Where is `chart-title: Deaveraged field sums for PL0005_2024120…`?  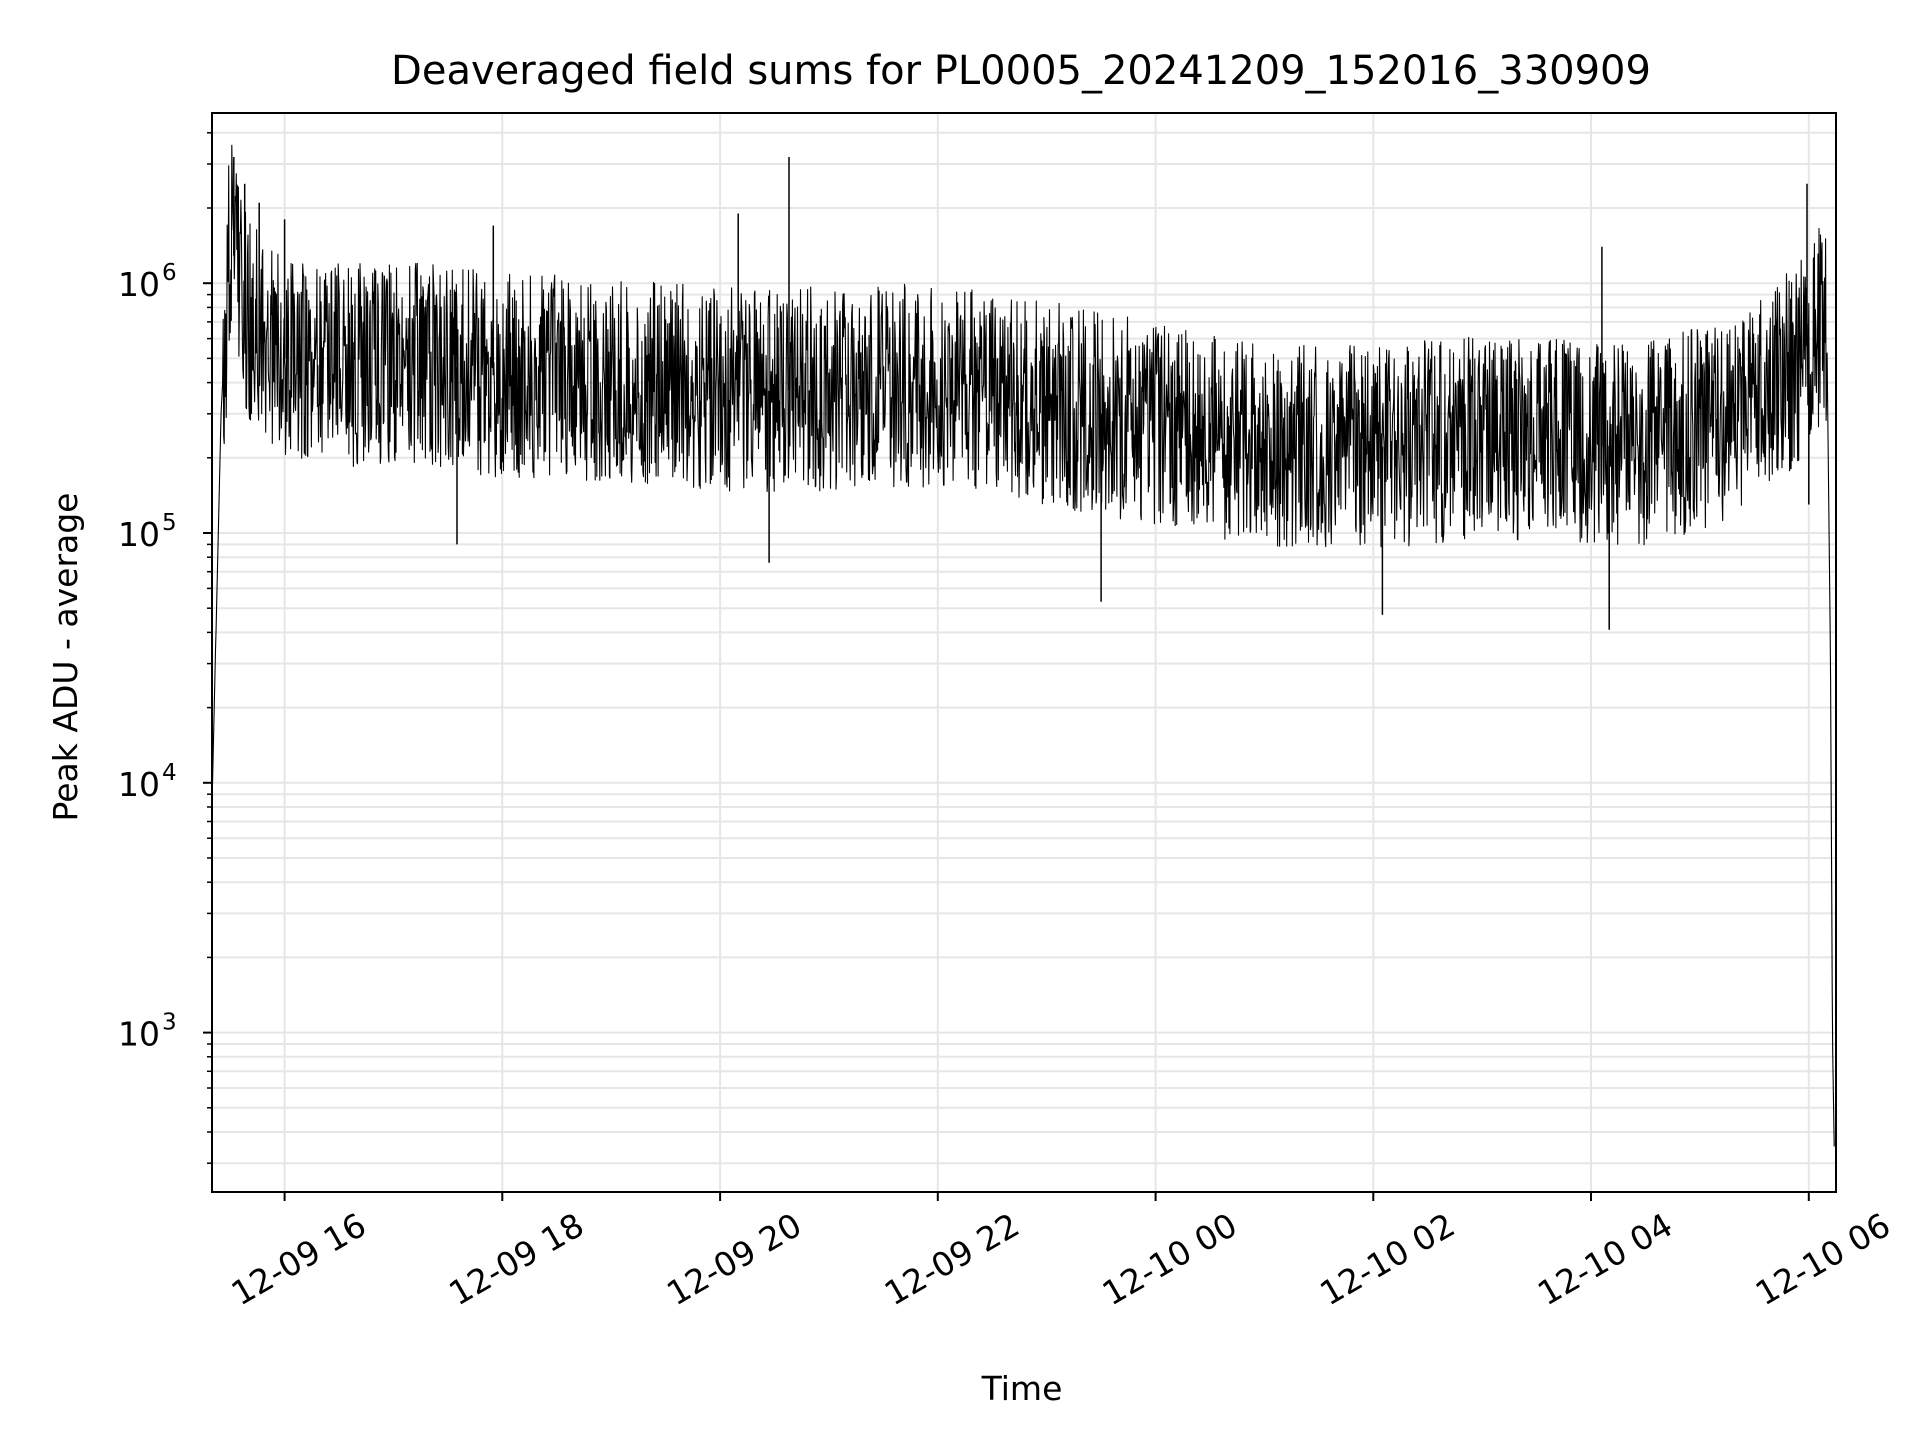
chart-title: Deaveraged field sums for PL0005_2024120… is located at coordinates (1021, 71).